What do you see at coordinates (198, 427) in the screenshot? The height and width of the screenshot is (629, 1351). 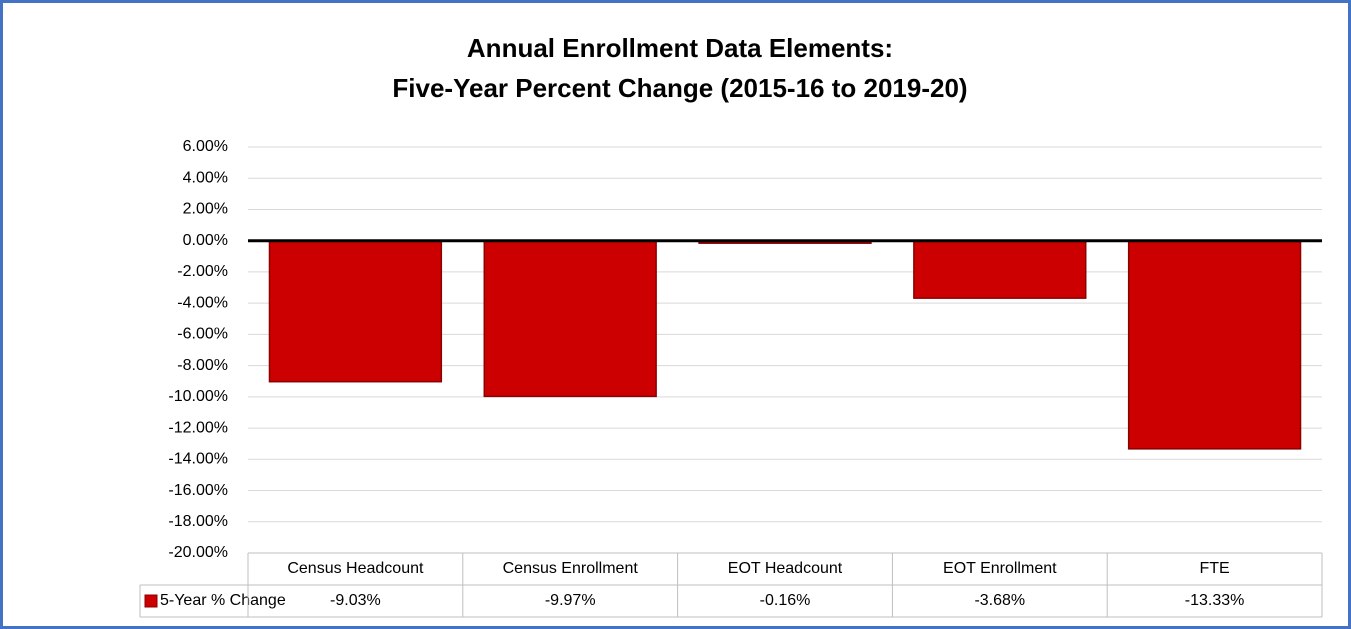 I see `y-tick-label: -12.00%` at bounding box center [198, 427].